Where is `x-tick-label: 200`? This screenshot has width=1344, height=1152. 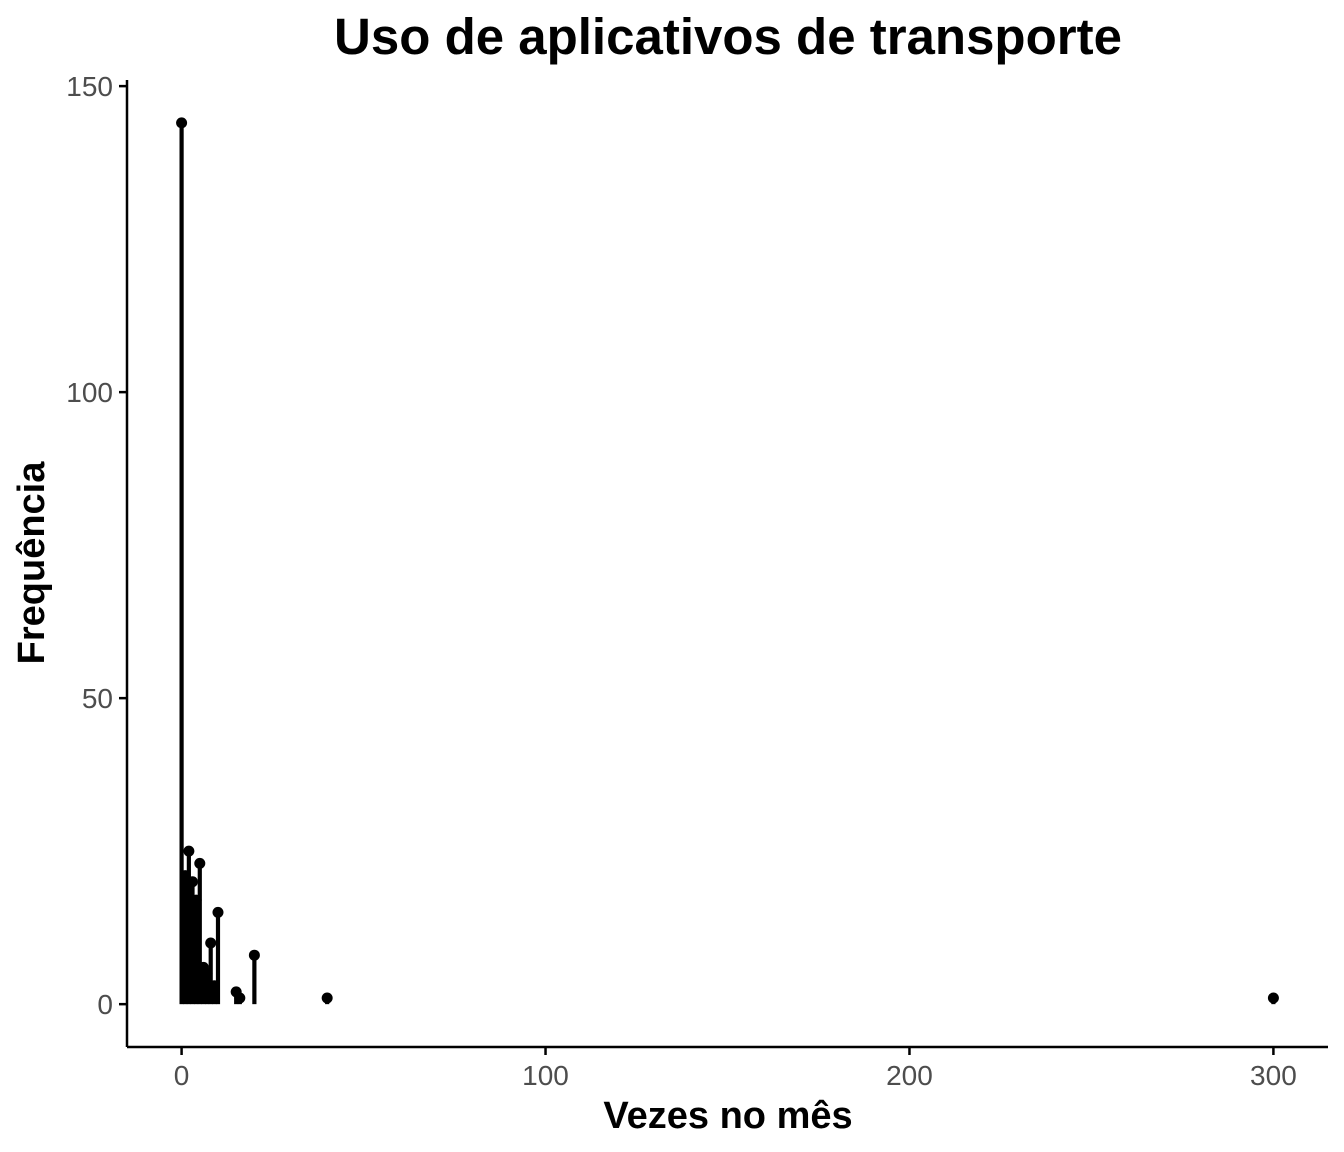 x-tick-label: 200 is located at coordinates (909, 1075).